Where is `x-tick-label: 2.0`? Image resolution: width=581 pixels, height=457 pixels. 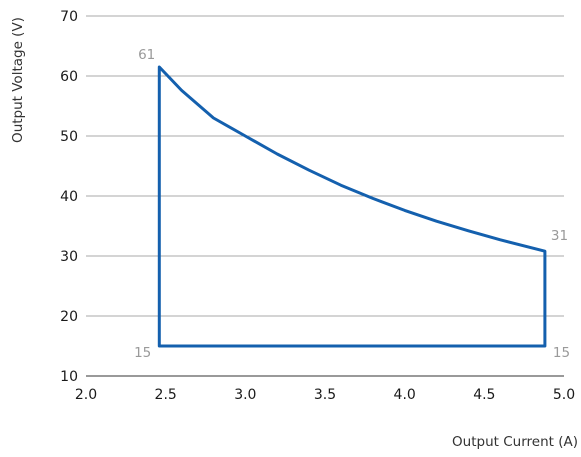 x-tick-label: 2.0 is located at coordinates (86, 395).